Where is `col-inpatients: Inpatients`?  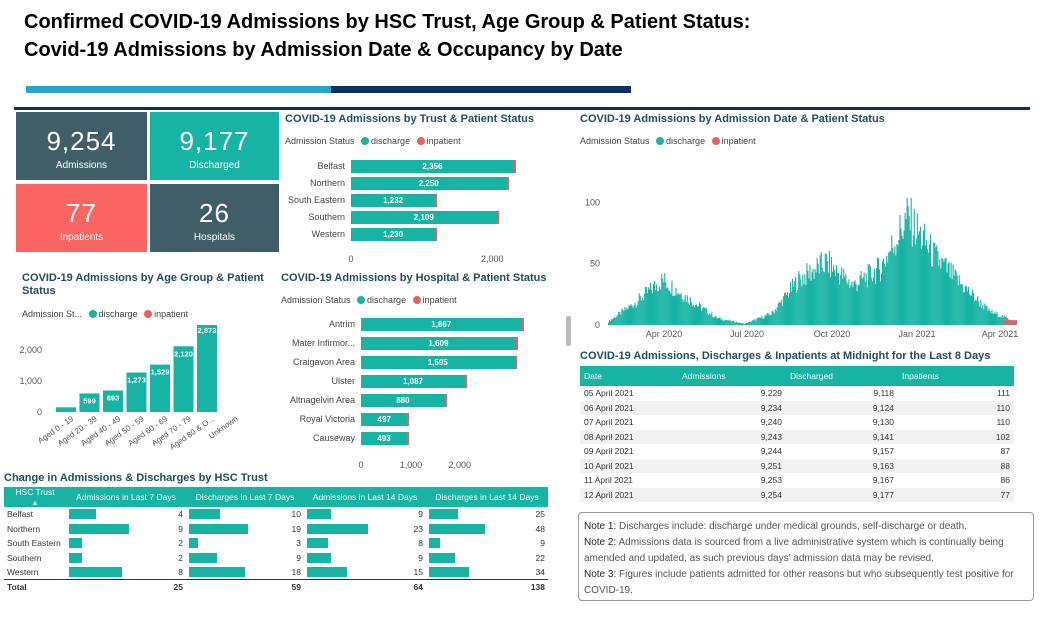 col-inpatients: Inpatients is located at coordinates (956, 376).